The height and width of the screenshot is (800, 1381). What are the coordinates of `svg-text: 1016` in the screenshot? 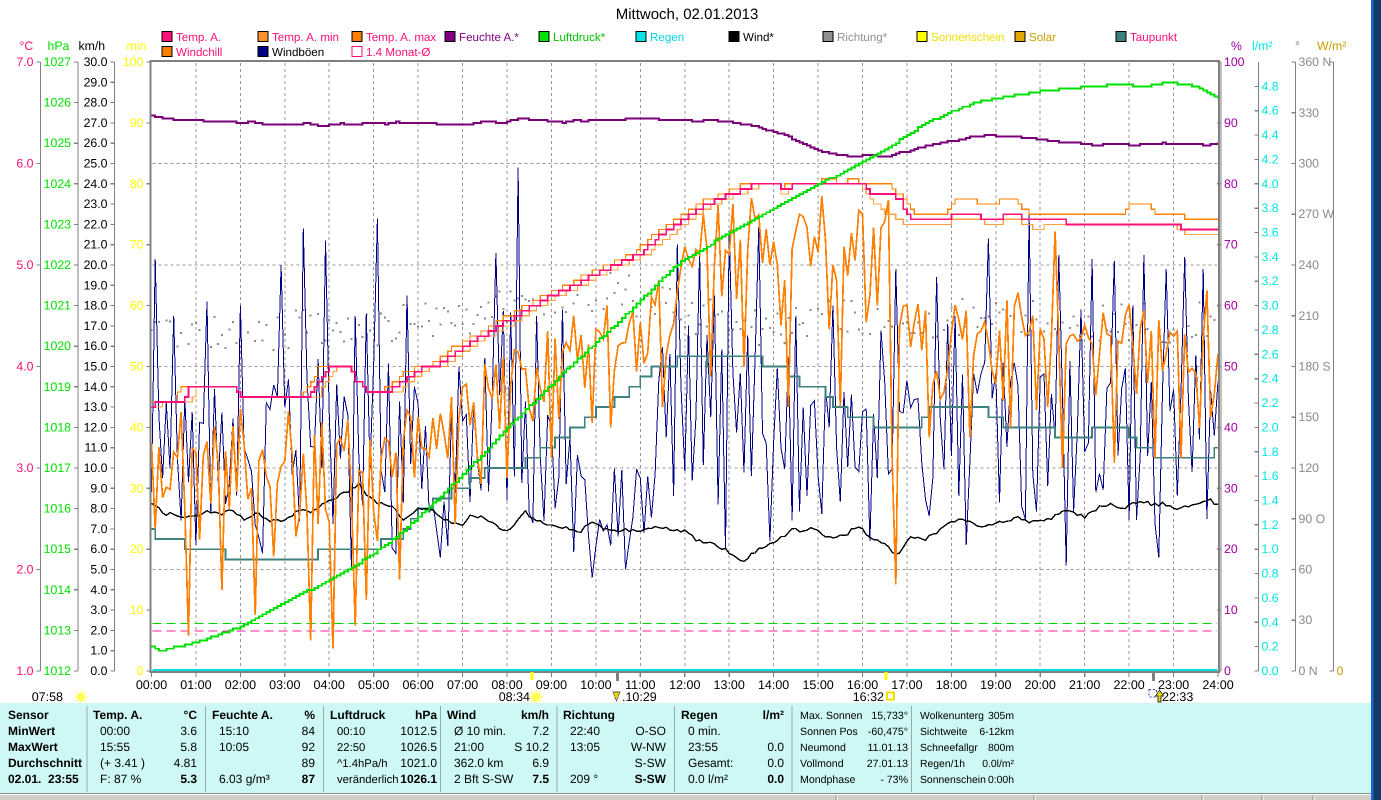 It's located at (58, 509).